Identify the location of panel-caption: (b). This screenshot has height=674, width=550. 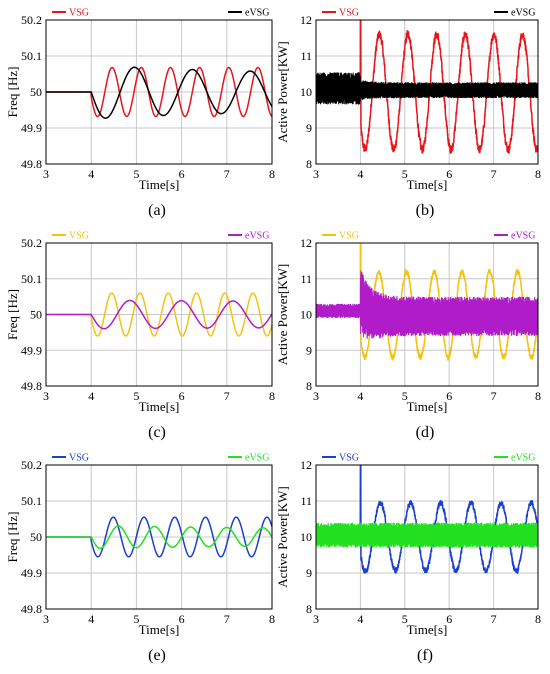
(425, 210).